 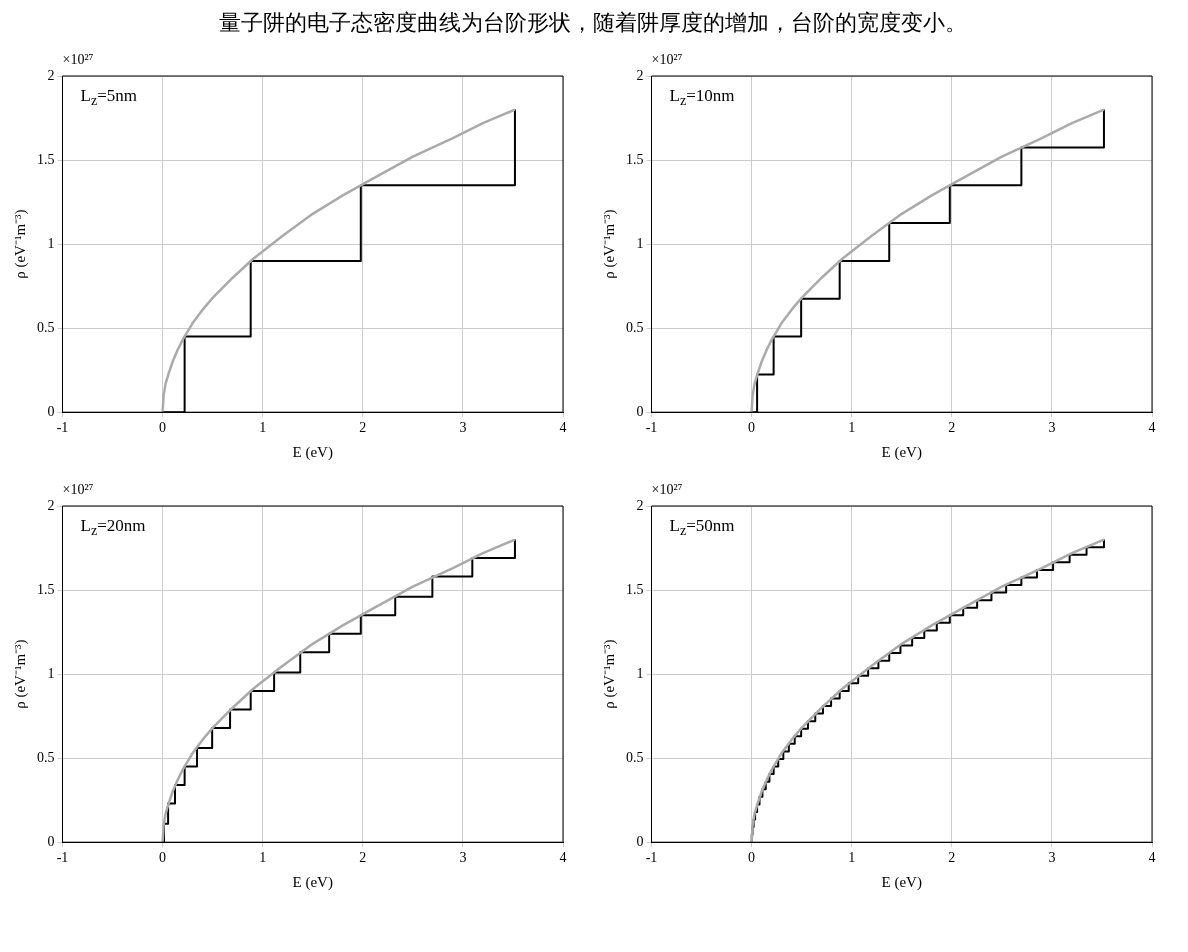 What do you see at coordinates (702, 528) in the screenshot?
I see `annotation: L$_{z}$=50nm` at bounding box center [702, 528].